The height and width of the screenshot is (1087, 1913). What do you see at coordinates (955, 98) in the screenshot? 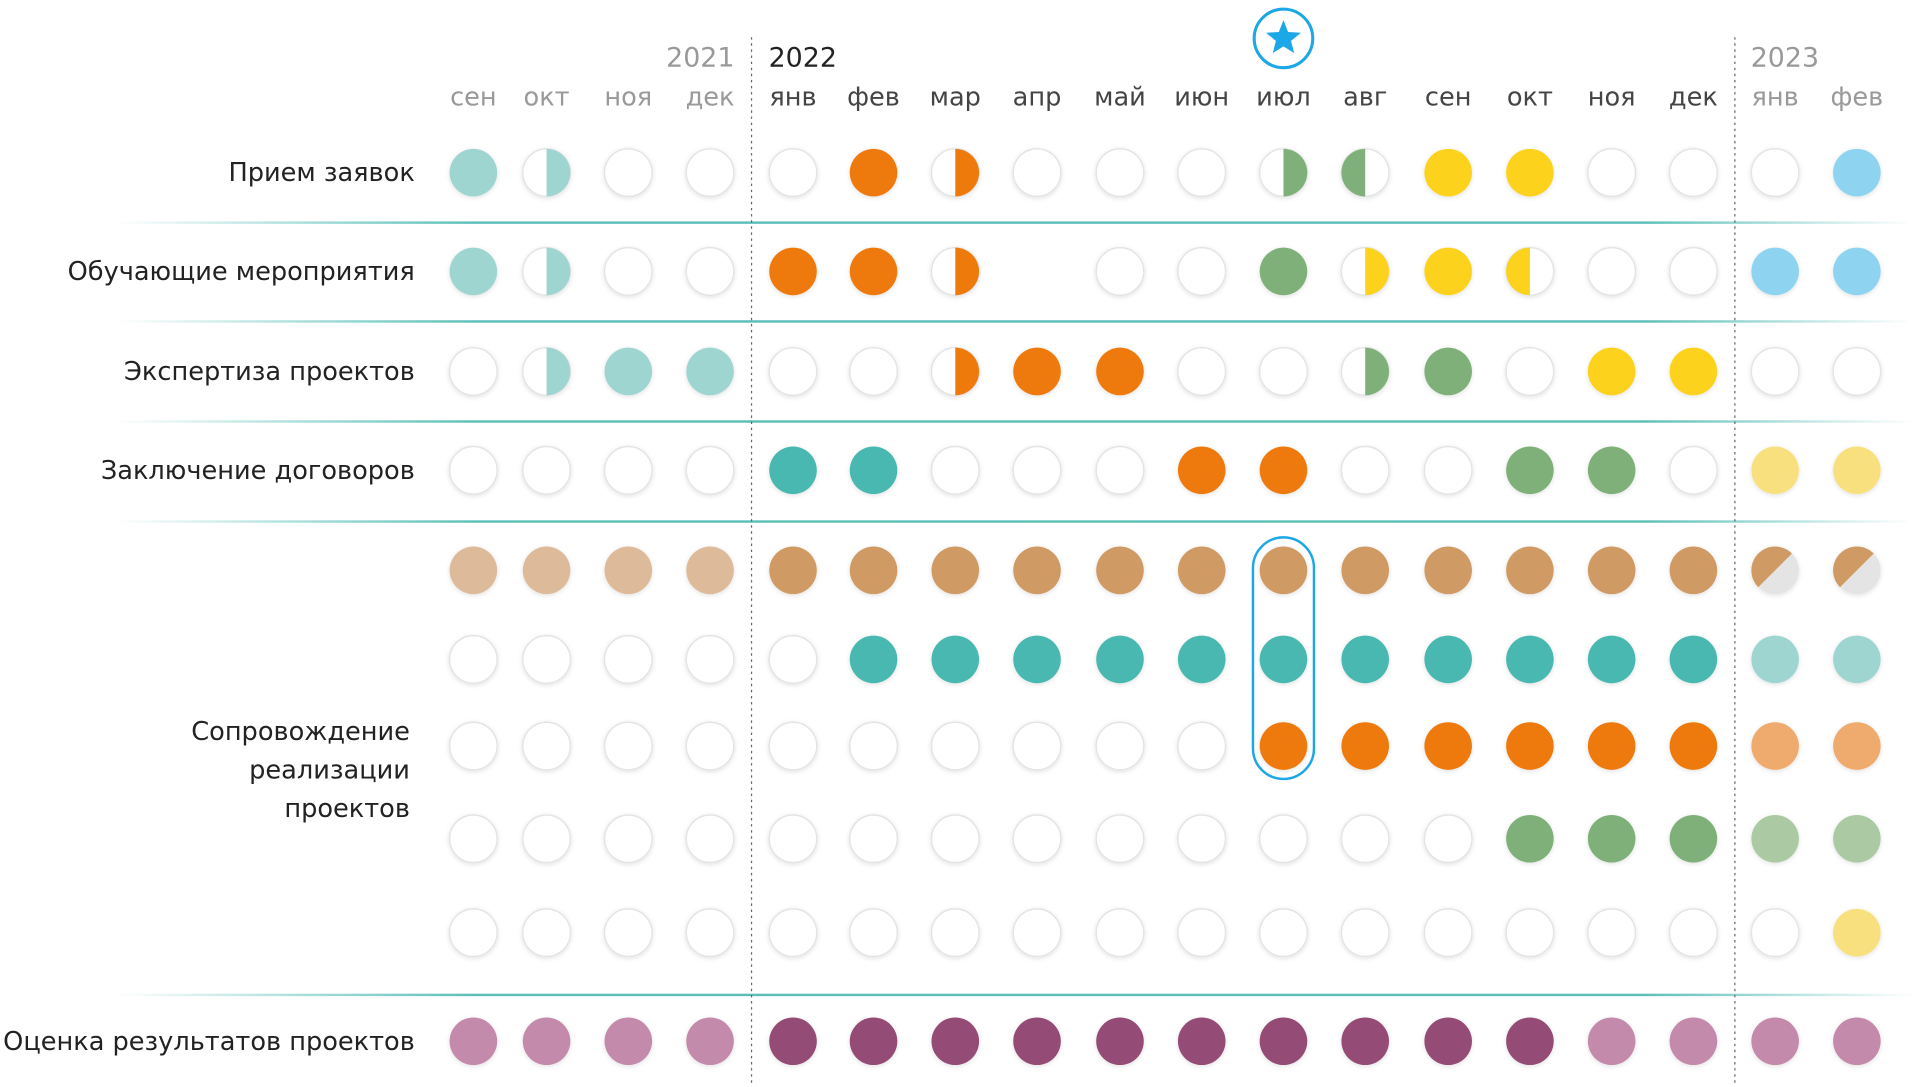
I see `month-label: мар` at bounding box center [955, 98].